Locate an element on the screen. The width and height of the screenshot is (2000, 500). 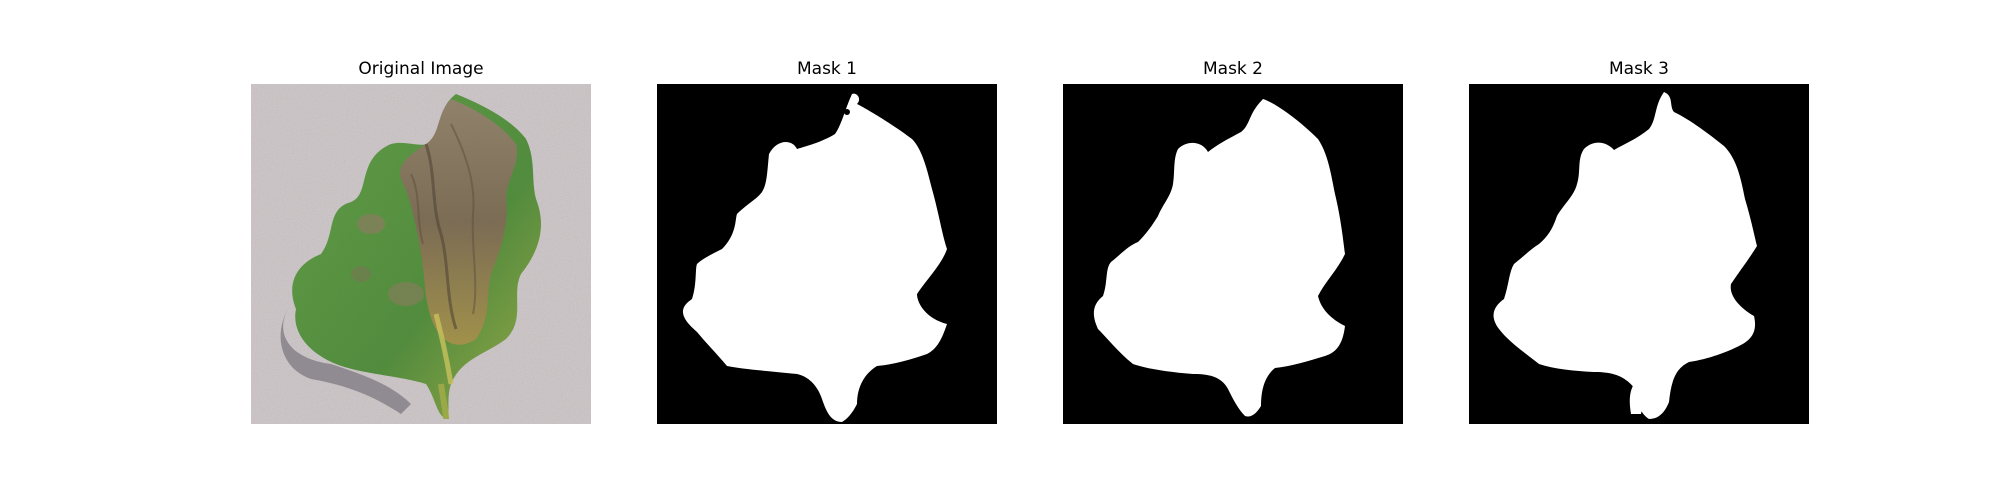
mask-3-image is located at coordinates (1639, 254).